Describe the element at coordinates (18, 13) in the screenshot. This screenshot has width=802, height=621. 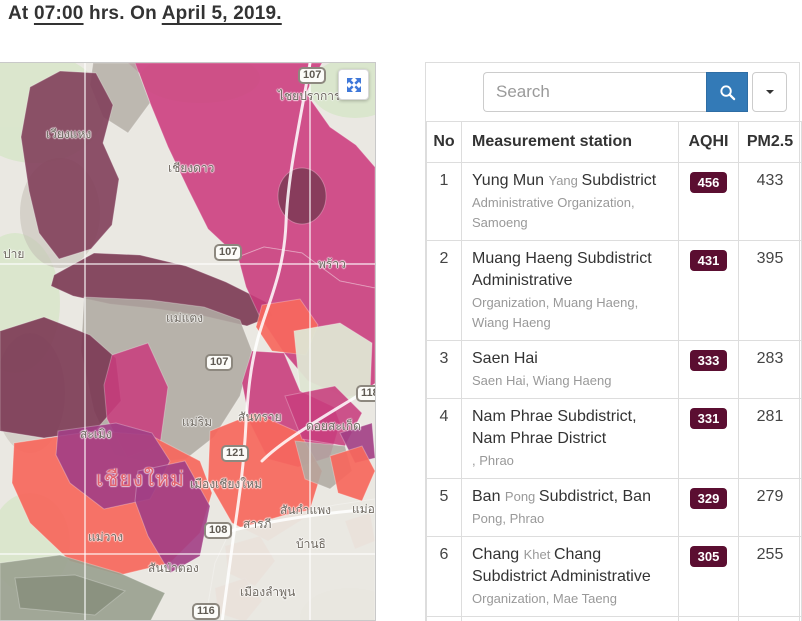
I see `title-prefix: At` at that location.